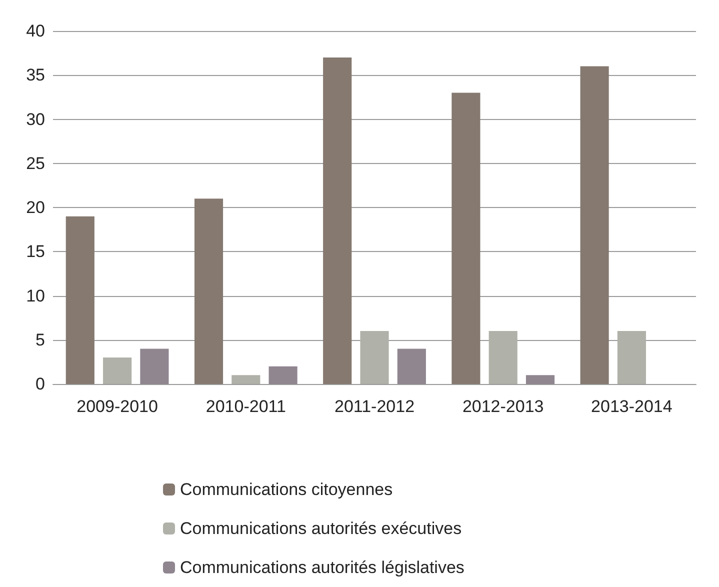  I want to click on x-tick-label: 2009-2010, so click(117, 406).